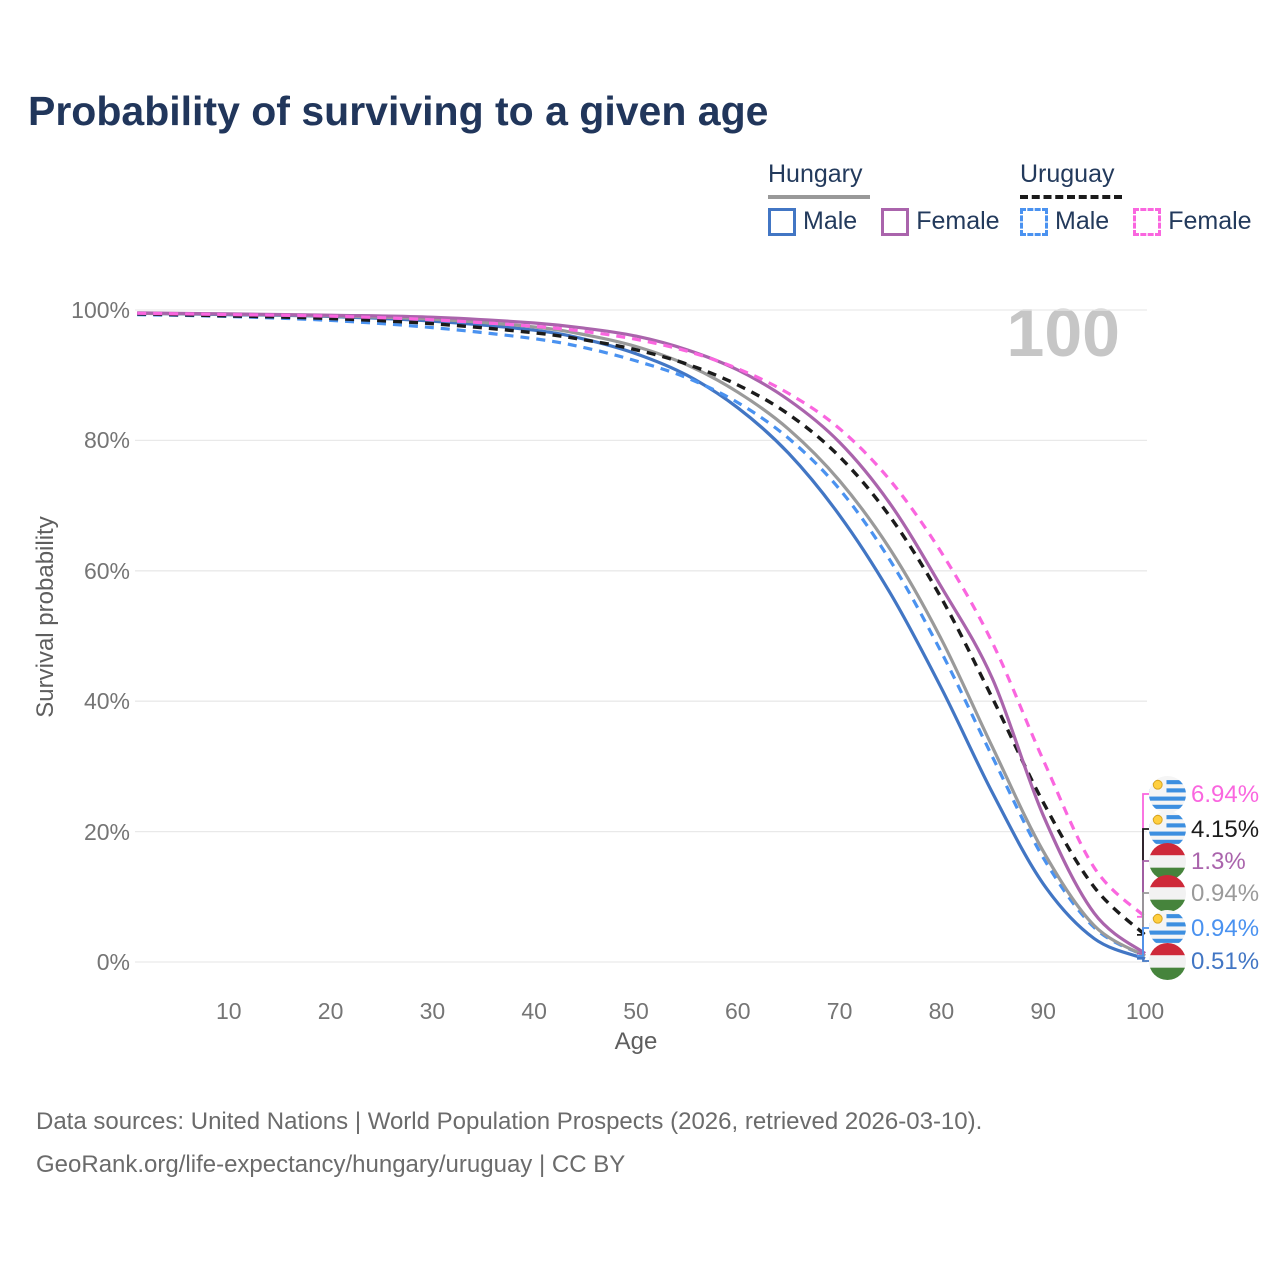 The width and height of the screenshot is (1280, 1280). Describe the element at coordinates (229, 1011) in the screenshot. I see `x-tick-label: 10` at that location.